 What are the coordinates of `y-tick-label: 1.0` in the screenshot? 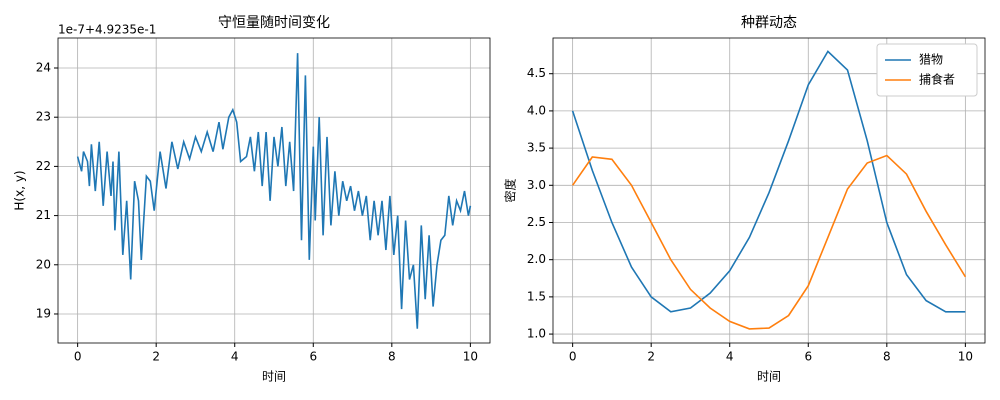 It's located at (536, 334).